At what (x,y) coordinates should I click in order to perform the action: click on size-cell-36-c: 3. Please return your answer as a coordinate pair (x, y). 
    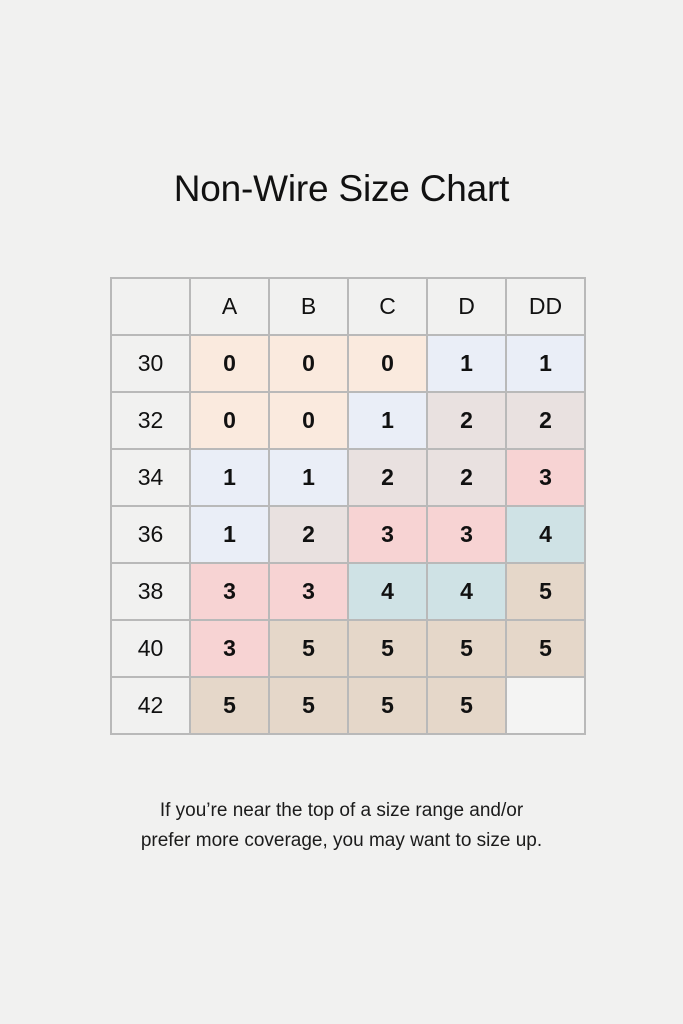
    Looking at the image, I should click on (387, 534).